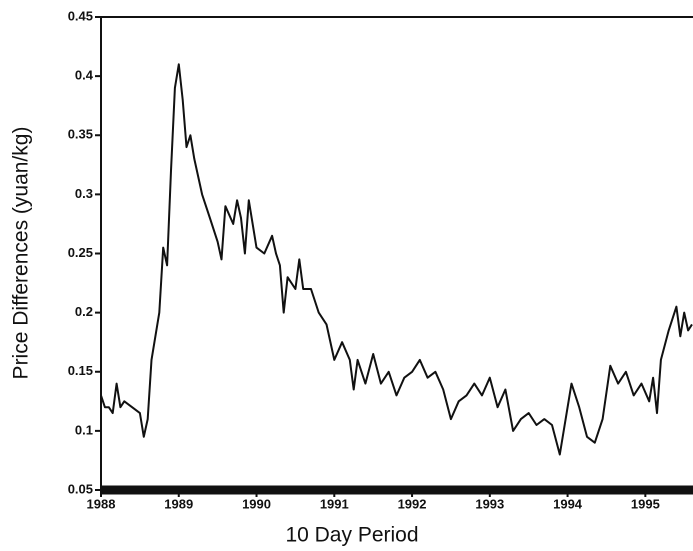 This screenshot has height=551, width=693. I want to click on y-axis-label: Price Differences (yuan/kg), so click(21, 253).